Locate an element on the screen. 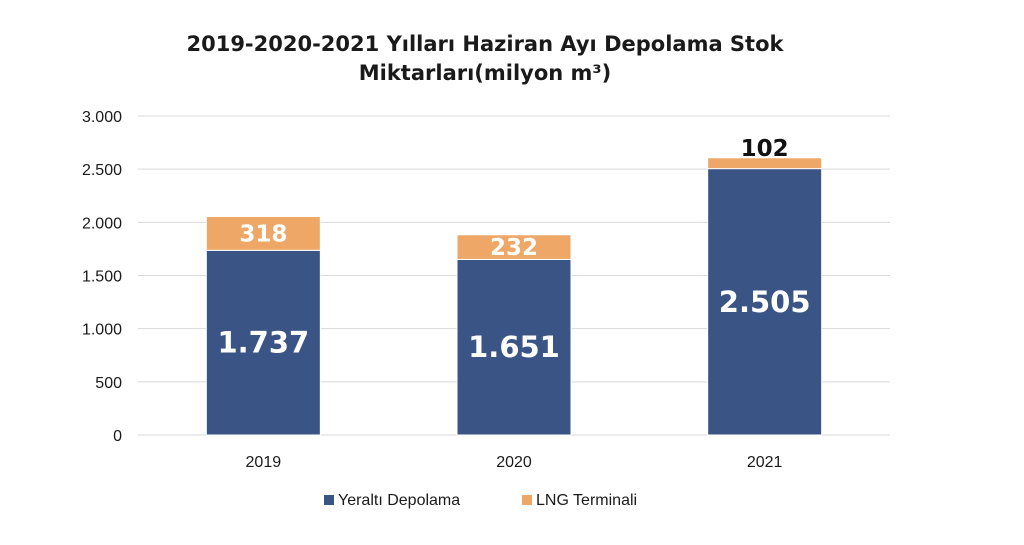 The image size is (1024, 545). x-tick-label-2019: 2019 is located at coordinates (264, 462).